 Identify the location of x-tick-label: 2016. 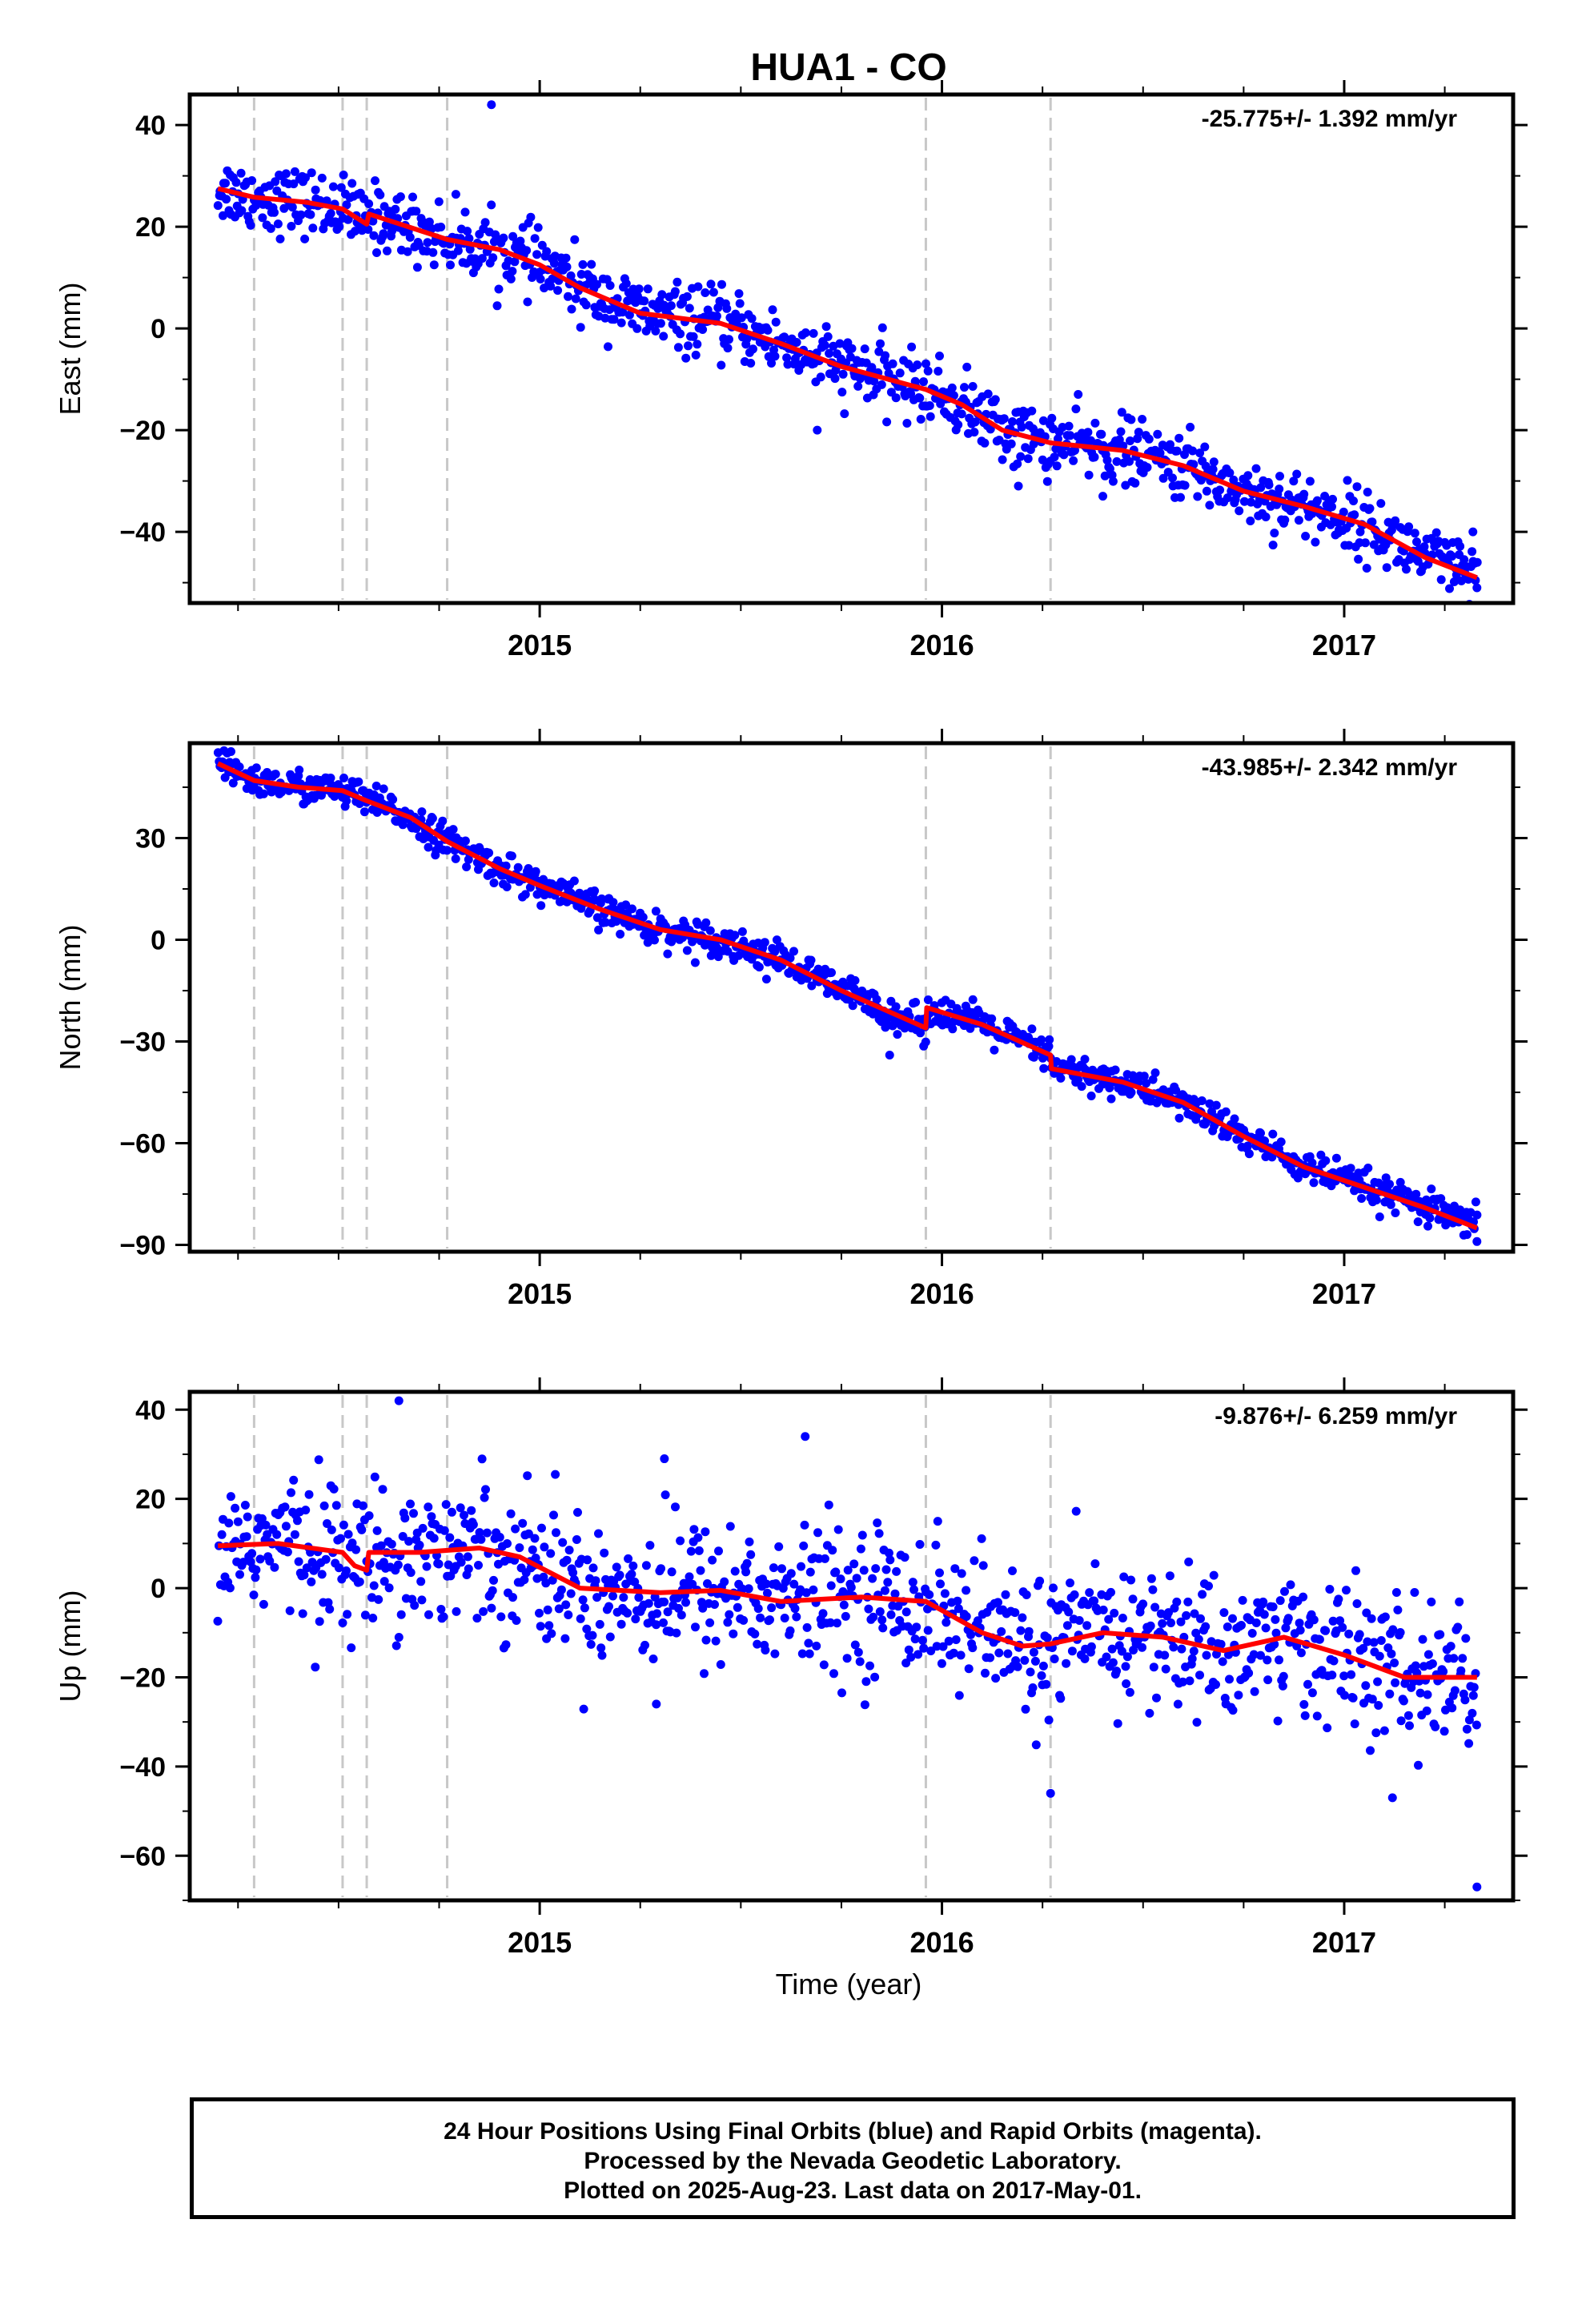
(942, 645).